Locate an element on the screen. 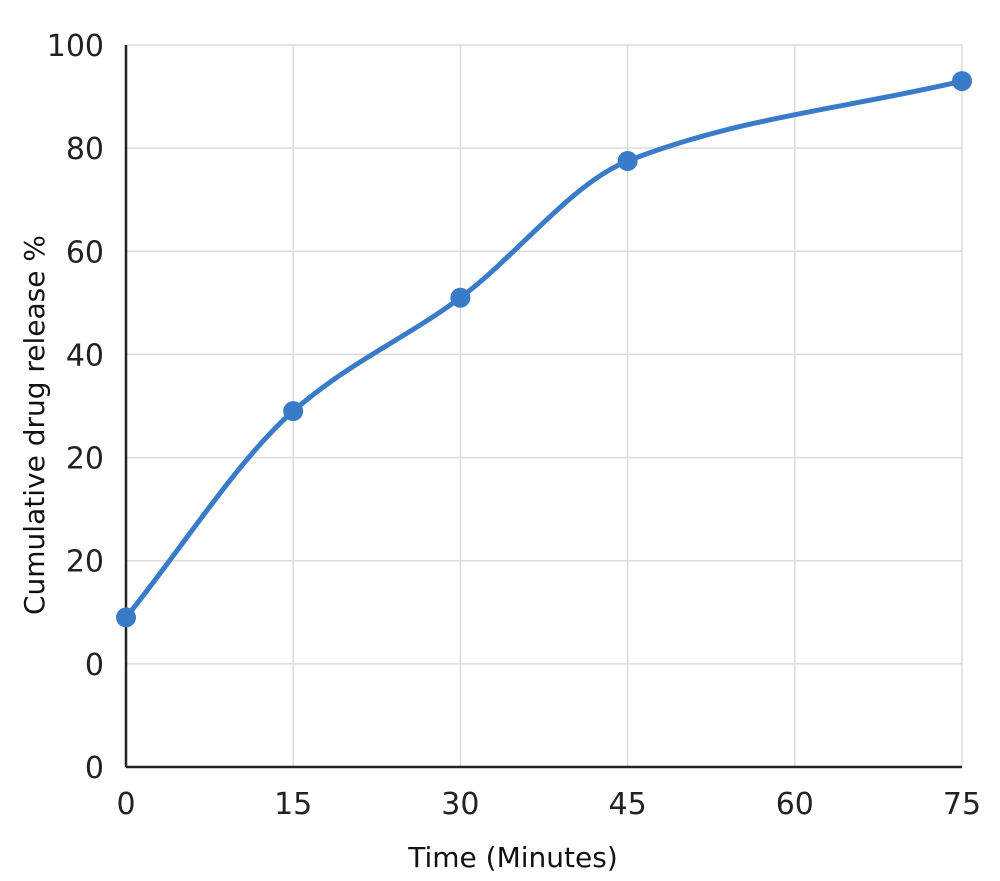 This screenshot has height=881, width=1000. y-tick-label: 80 is located at coordinates (85, 149).